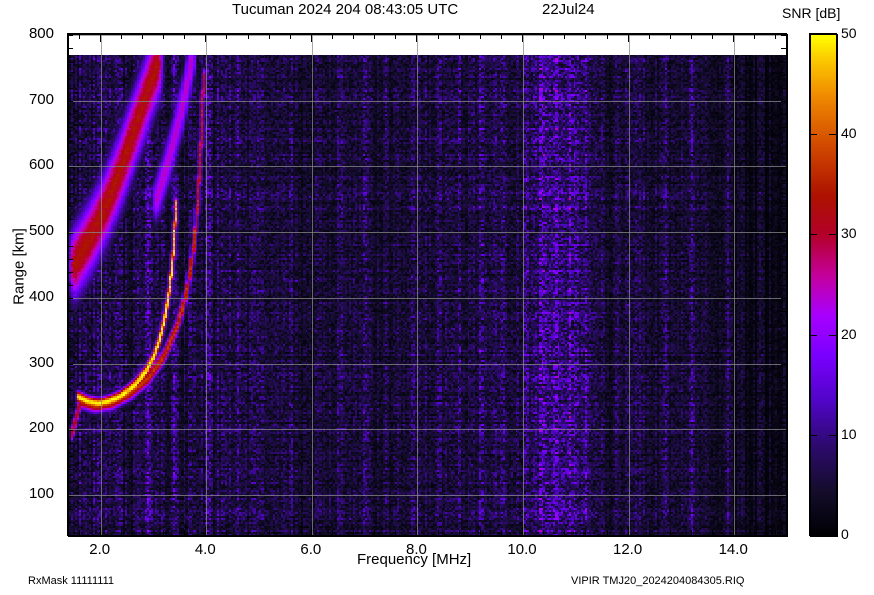 Image resolution: width=874 pixels, height=595 pixels. Describe the element at coordinates (811, 13) in the screenshot. I see `colorbar-title: SNR [dB]` at that location.